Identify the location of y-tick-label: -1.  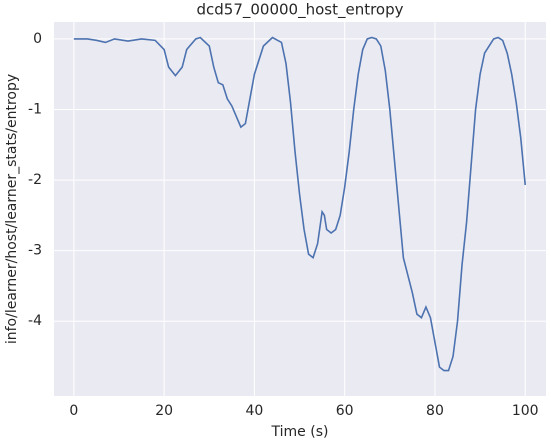
(35, 110).